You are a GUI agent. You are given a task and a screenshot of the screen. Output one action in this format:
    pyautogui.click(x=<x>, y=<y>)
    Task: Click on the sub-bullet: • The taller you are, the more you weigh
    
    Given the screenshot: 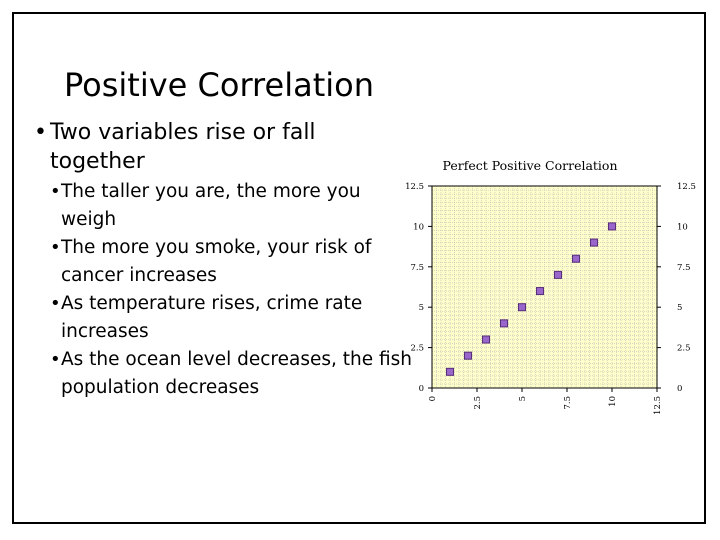 What is the action you would take?
    pyautogui.click(x=224, y=206)
    